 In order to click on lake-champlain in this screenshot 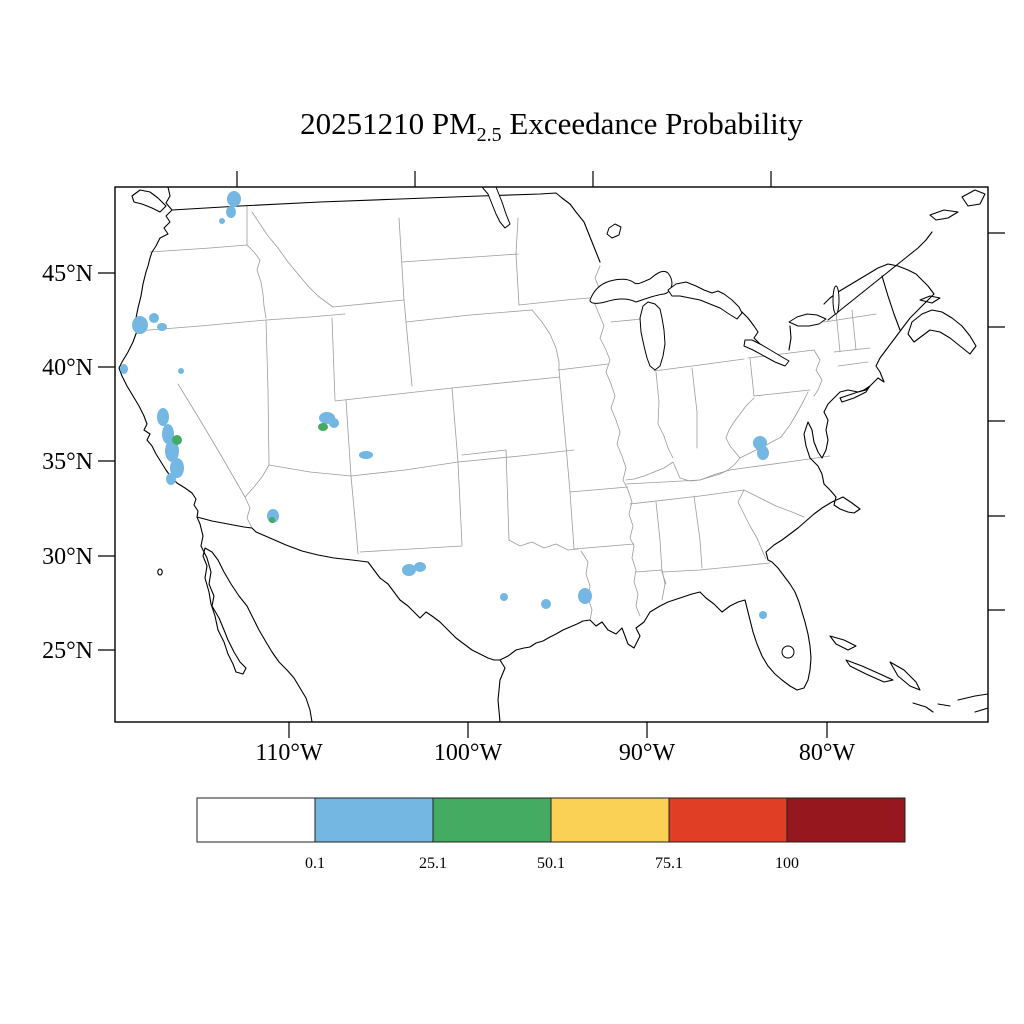, I will do `click(836, 300)`.